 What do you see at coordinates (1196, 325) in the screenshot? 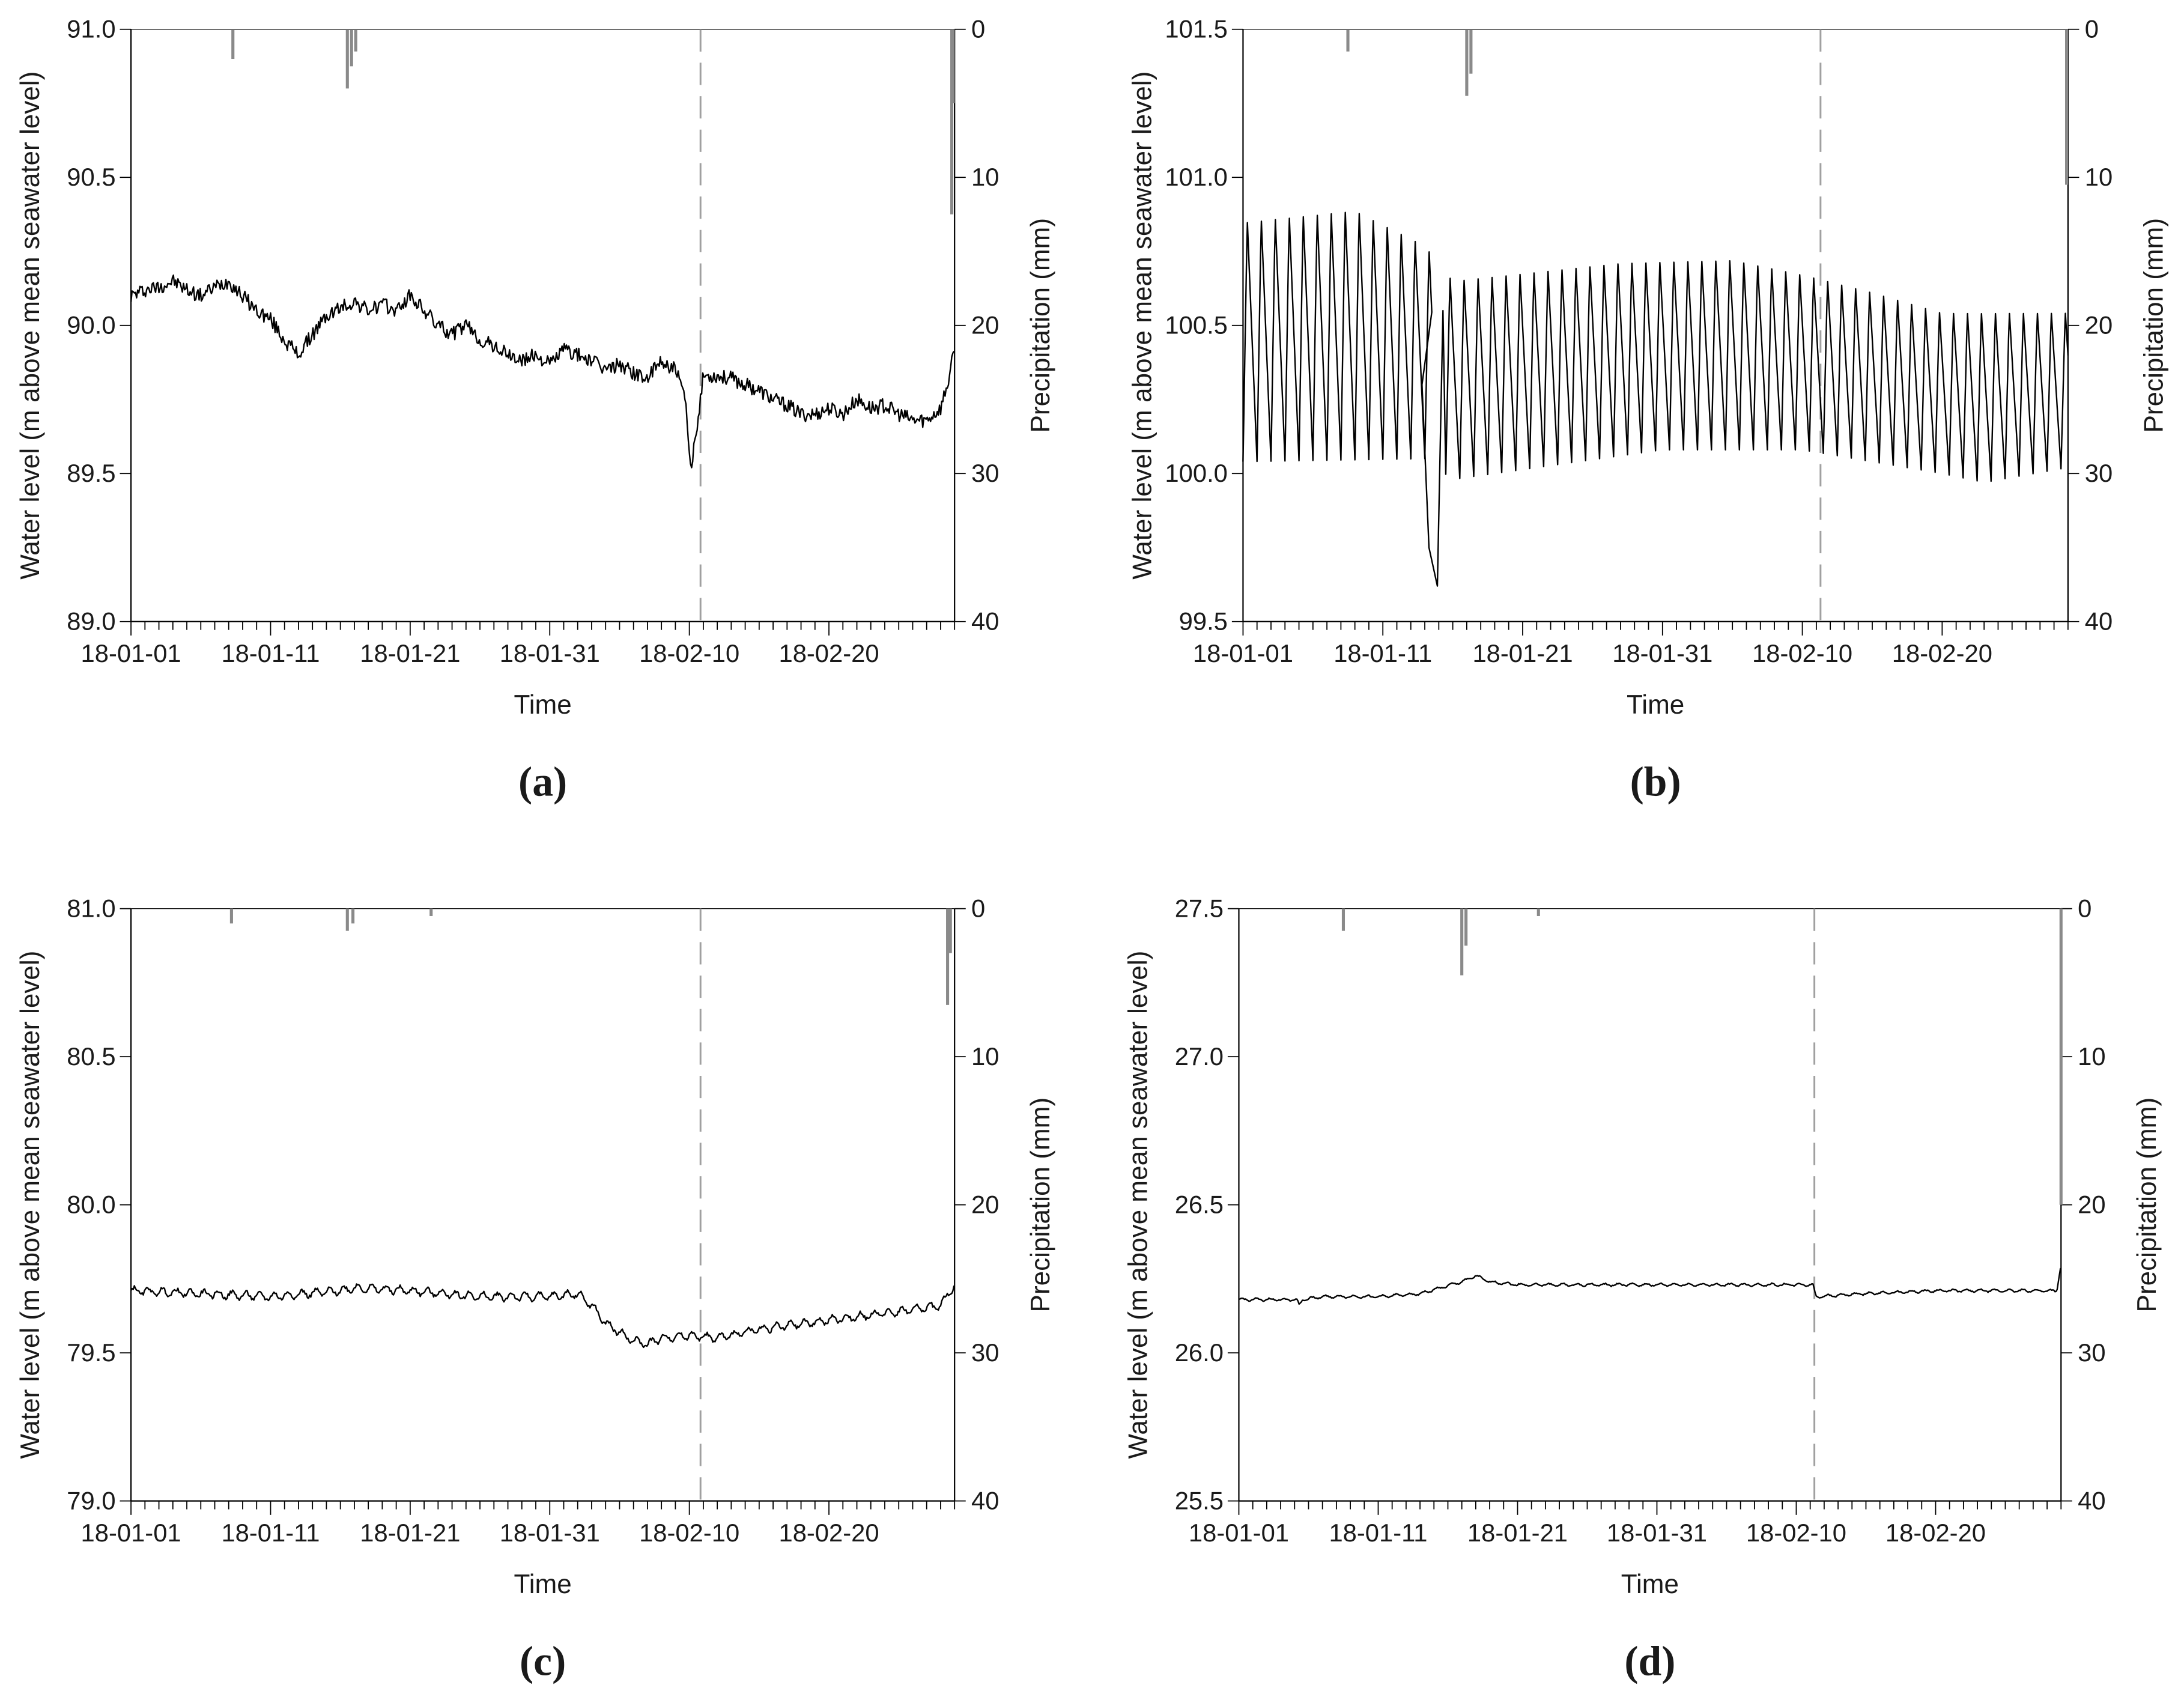
I see `y-tick-label: 100.5` at bounding box center [1196, 325].